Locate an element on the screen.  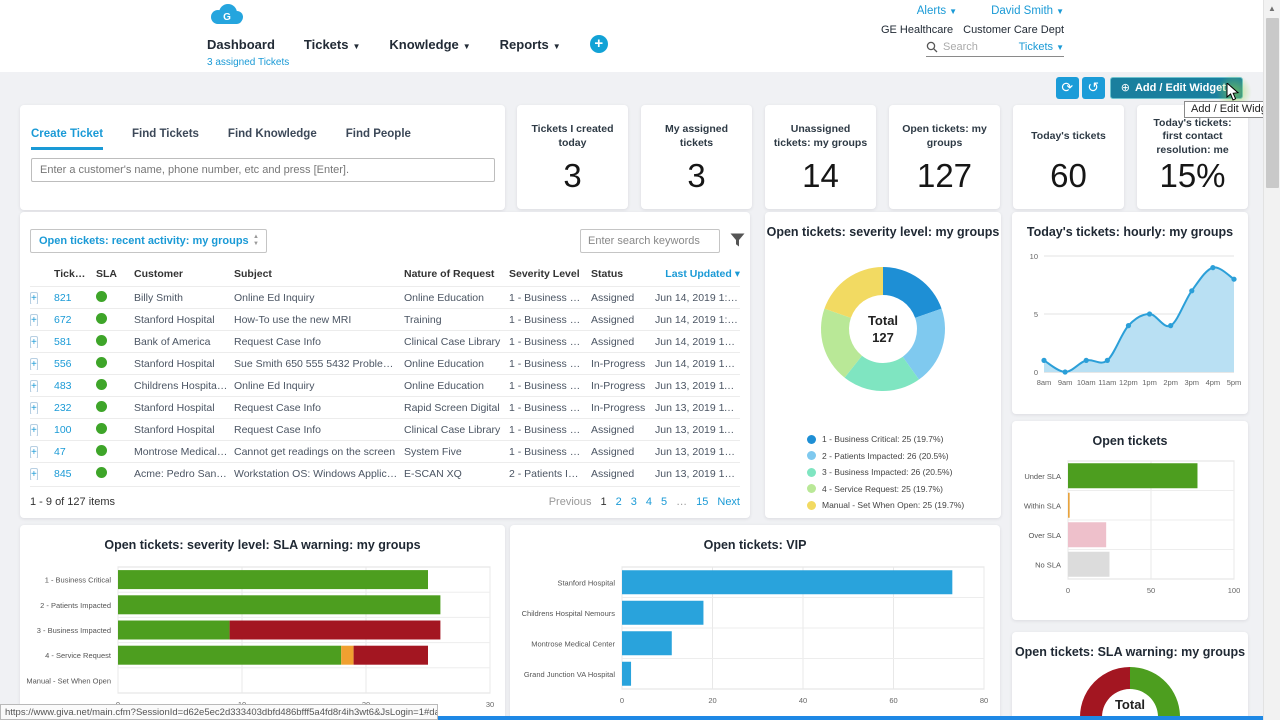
column-header-Last Updated: Last Updated ▾ is located at coordinates (702, 274).